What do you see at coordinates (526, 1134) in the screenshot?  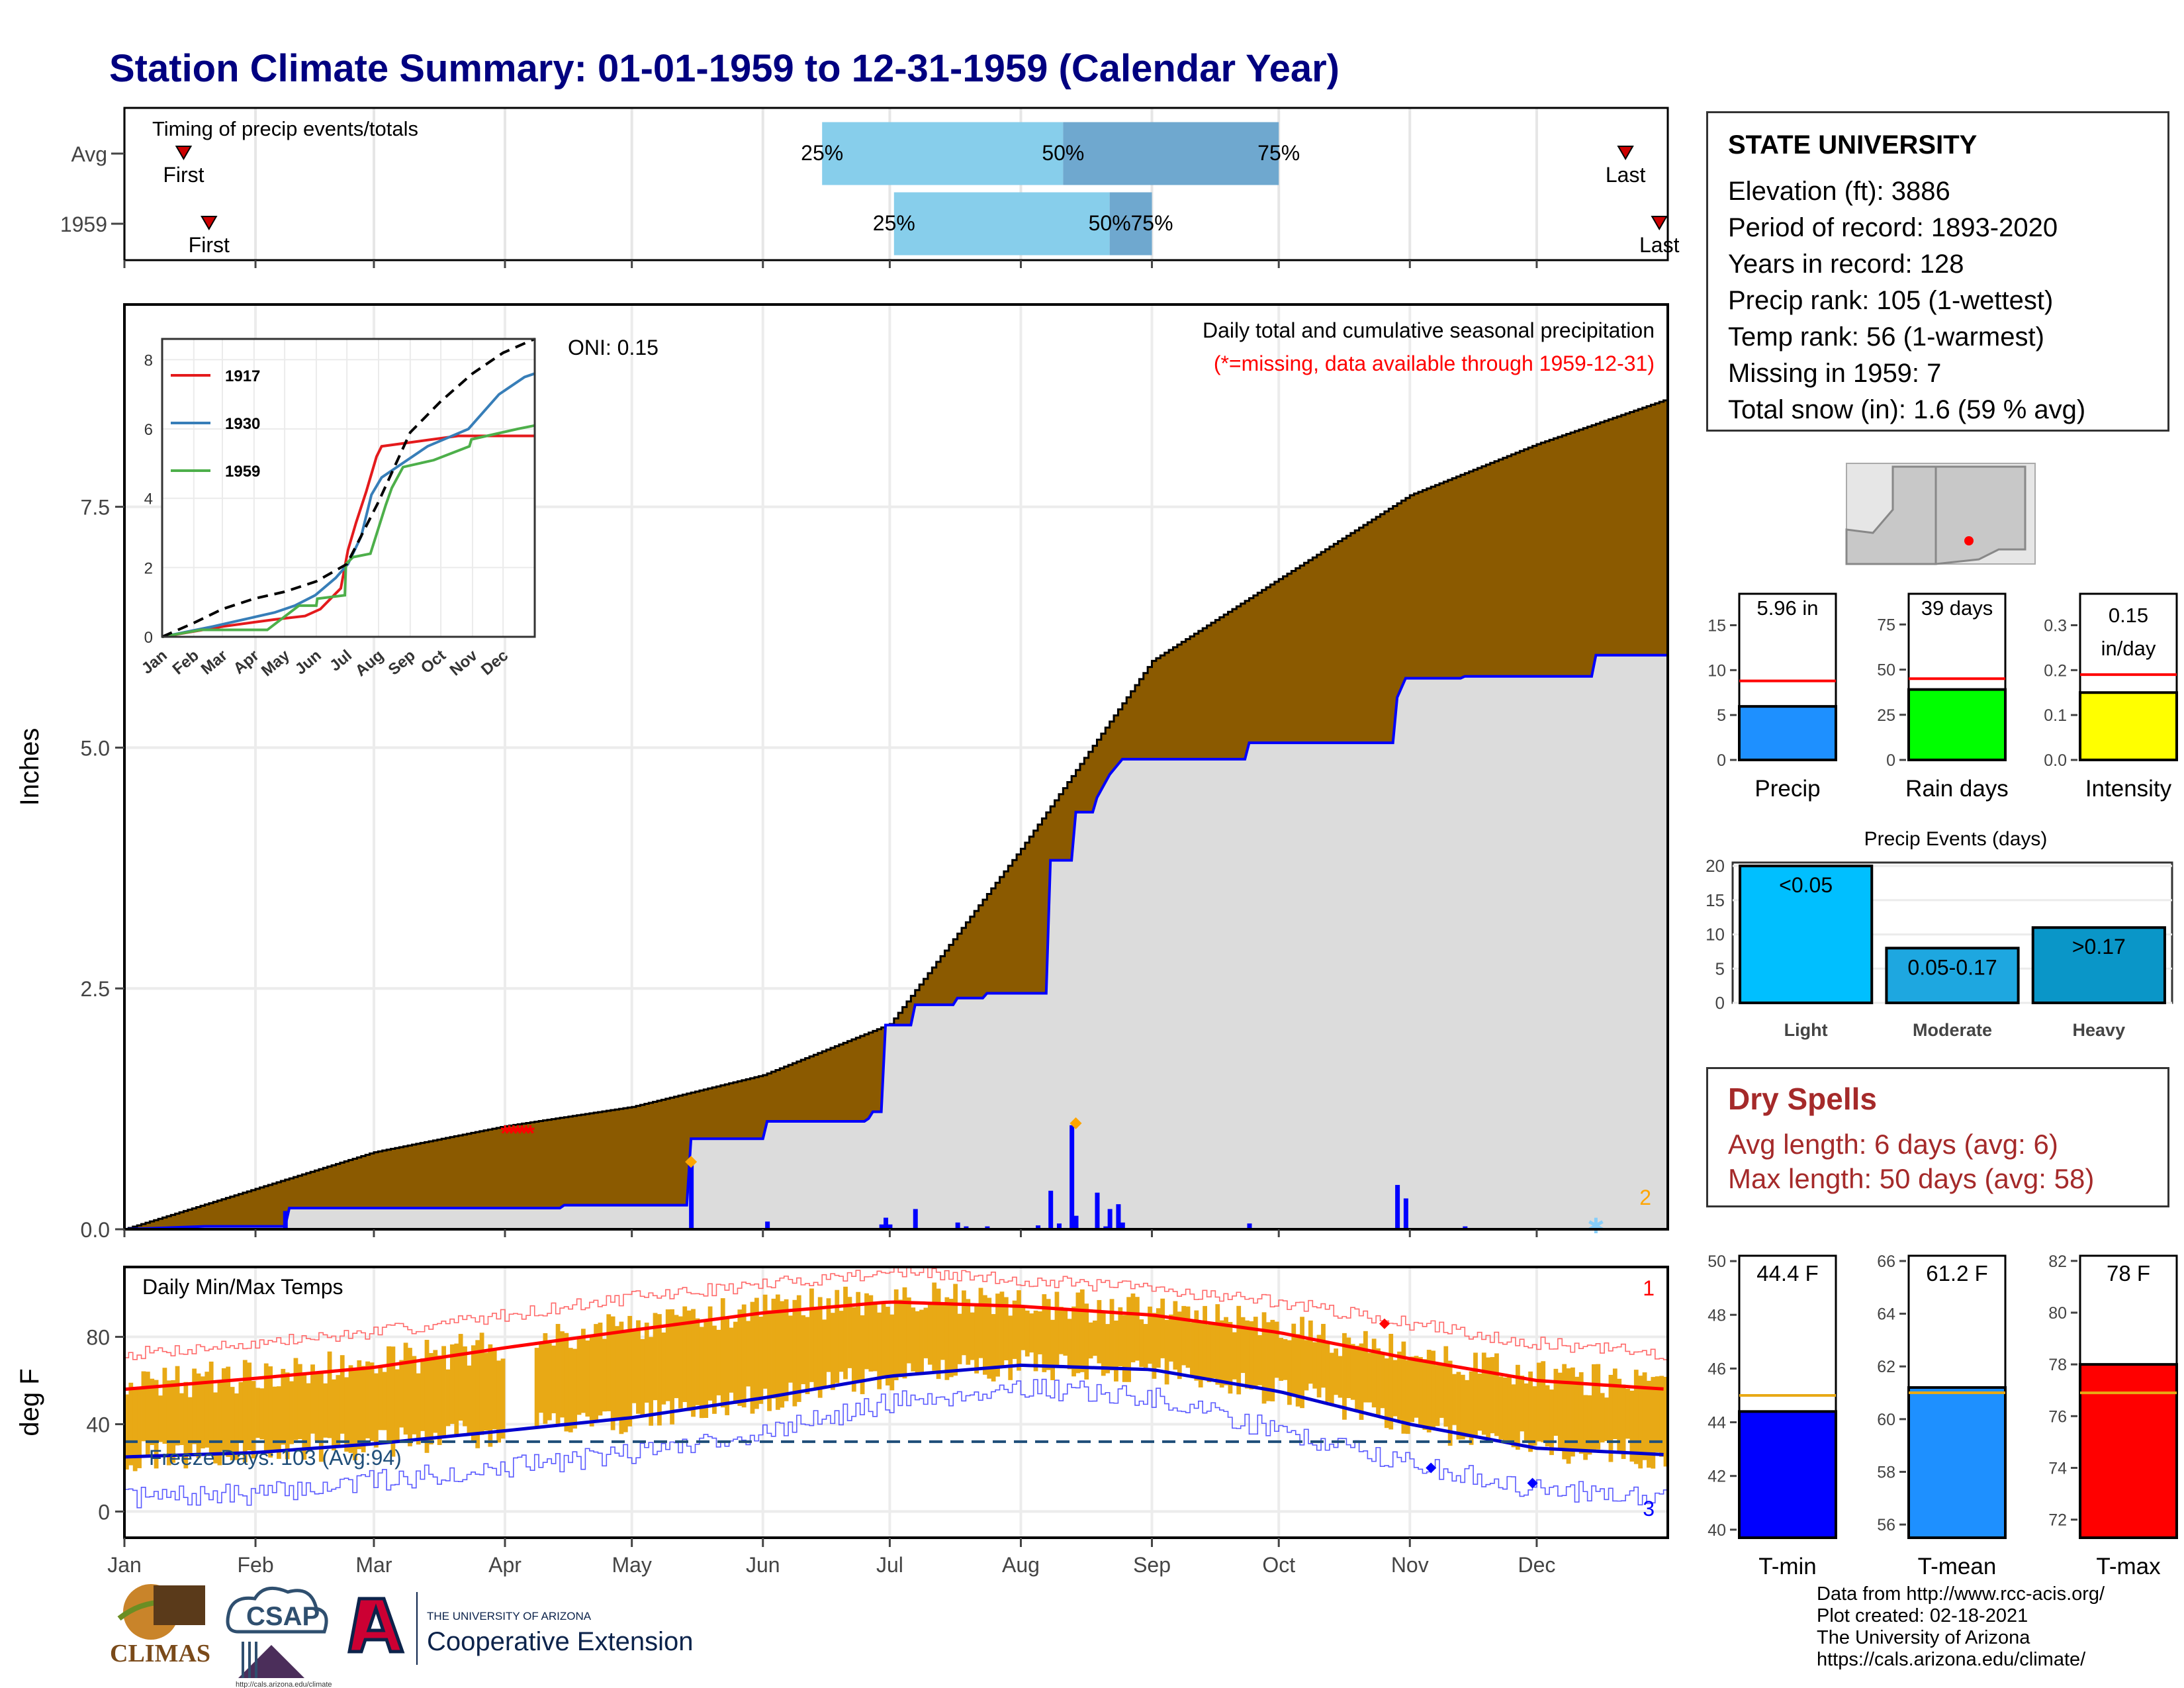 I see `precip-missing-marker-5: *` at bounding box center [526, 1134].